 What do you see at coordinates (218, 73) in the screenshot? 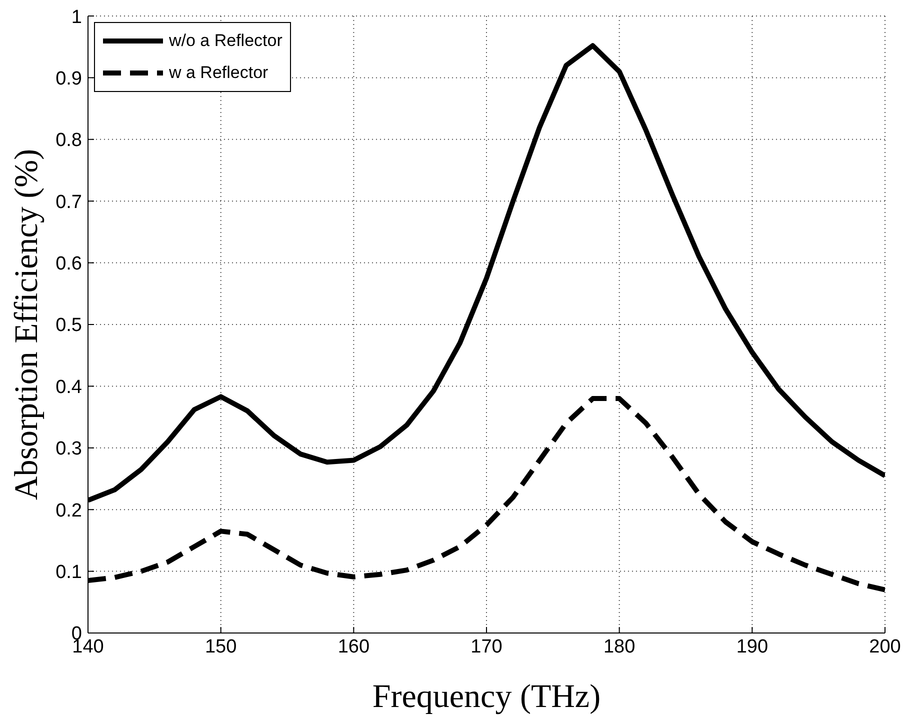
I see `legend-label: w a Reflector` at bounding box center [218, 73].